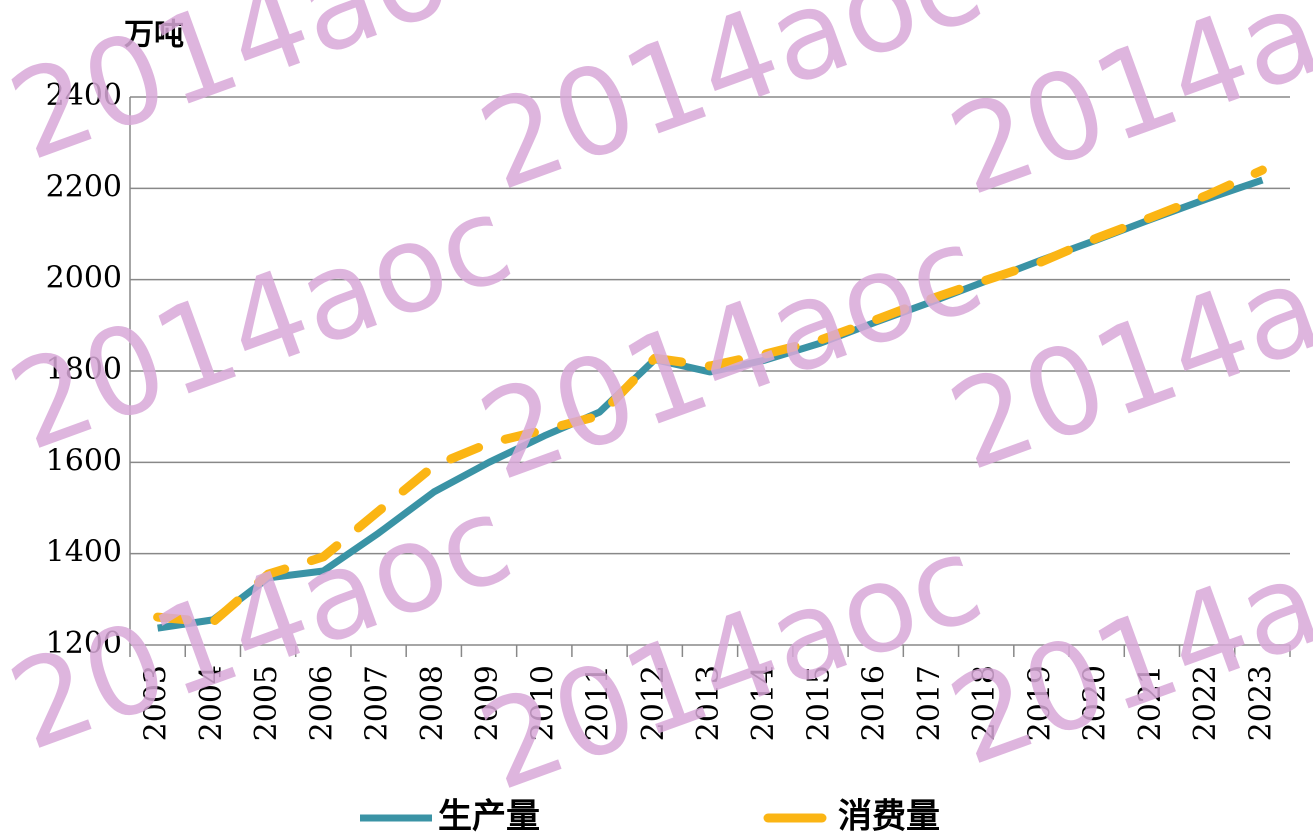 The image size is (1313, 840). I want to click on y-tick-label: 2200, so click(84, 186).